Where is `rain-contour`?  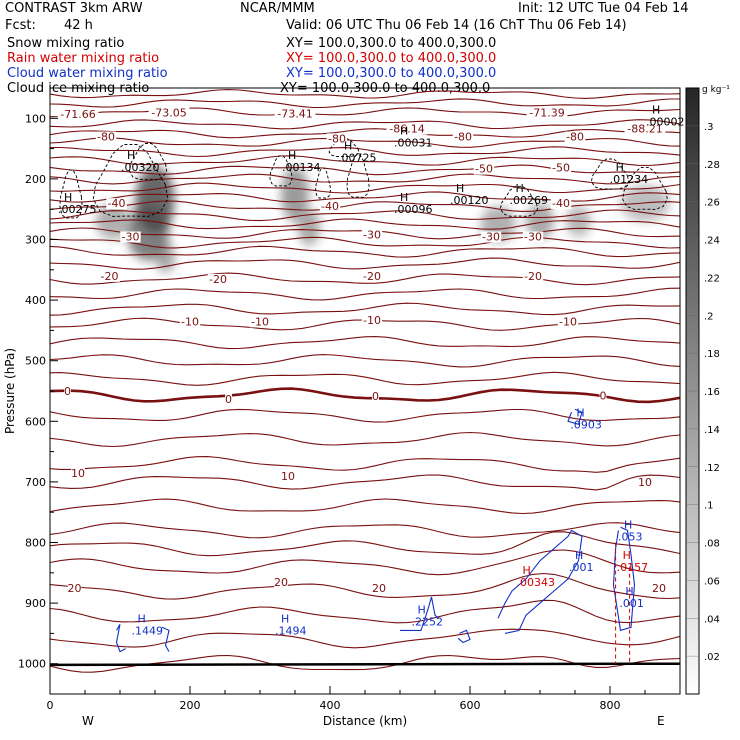
rain-contour is located at coordinates (623, 603).